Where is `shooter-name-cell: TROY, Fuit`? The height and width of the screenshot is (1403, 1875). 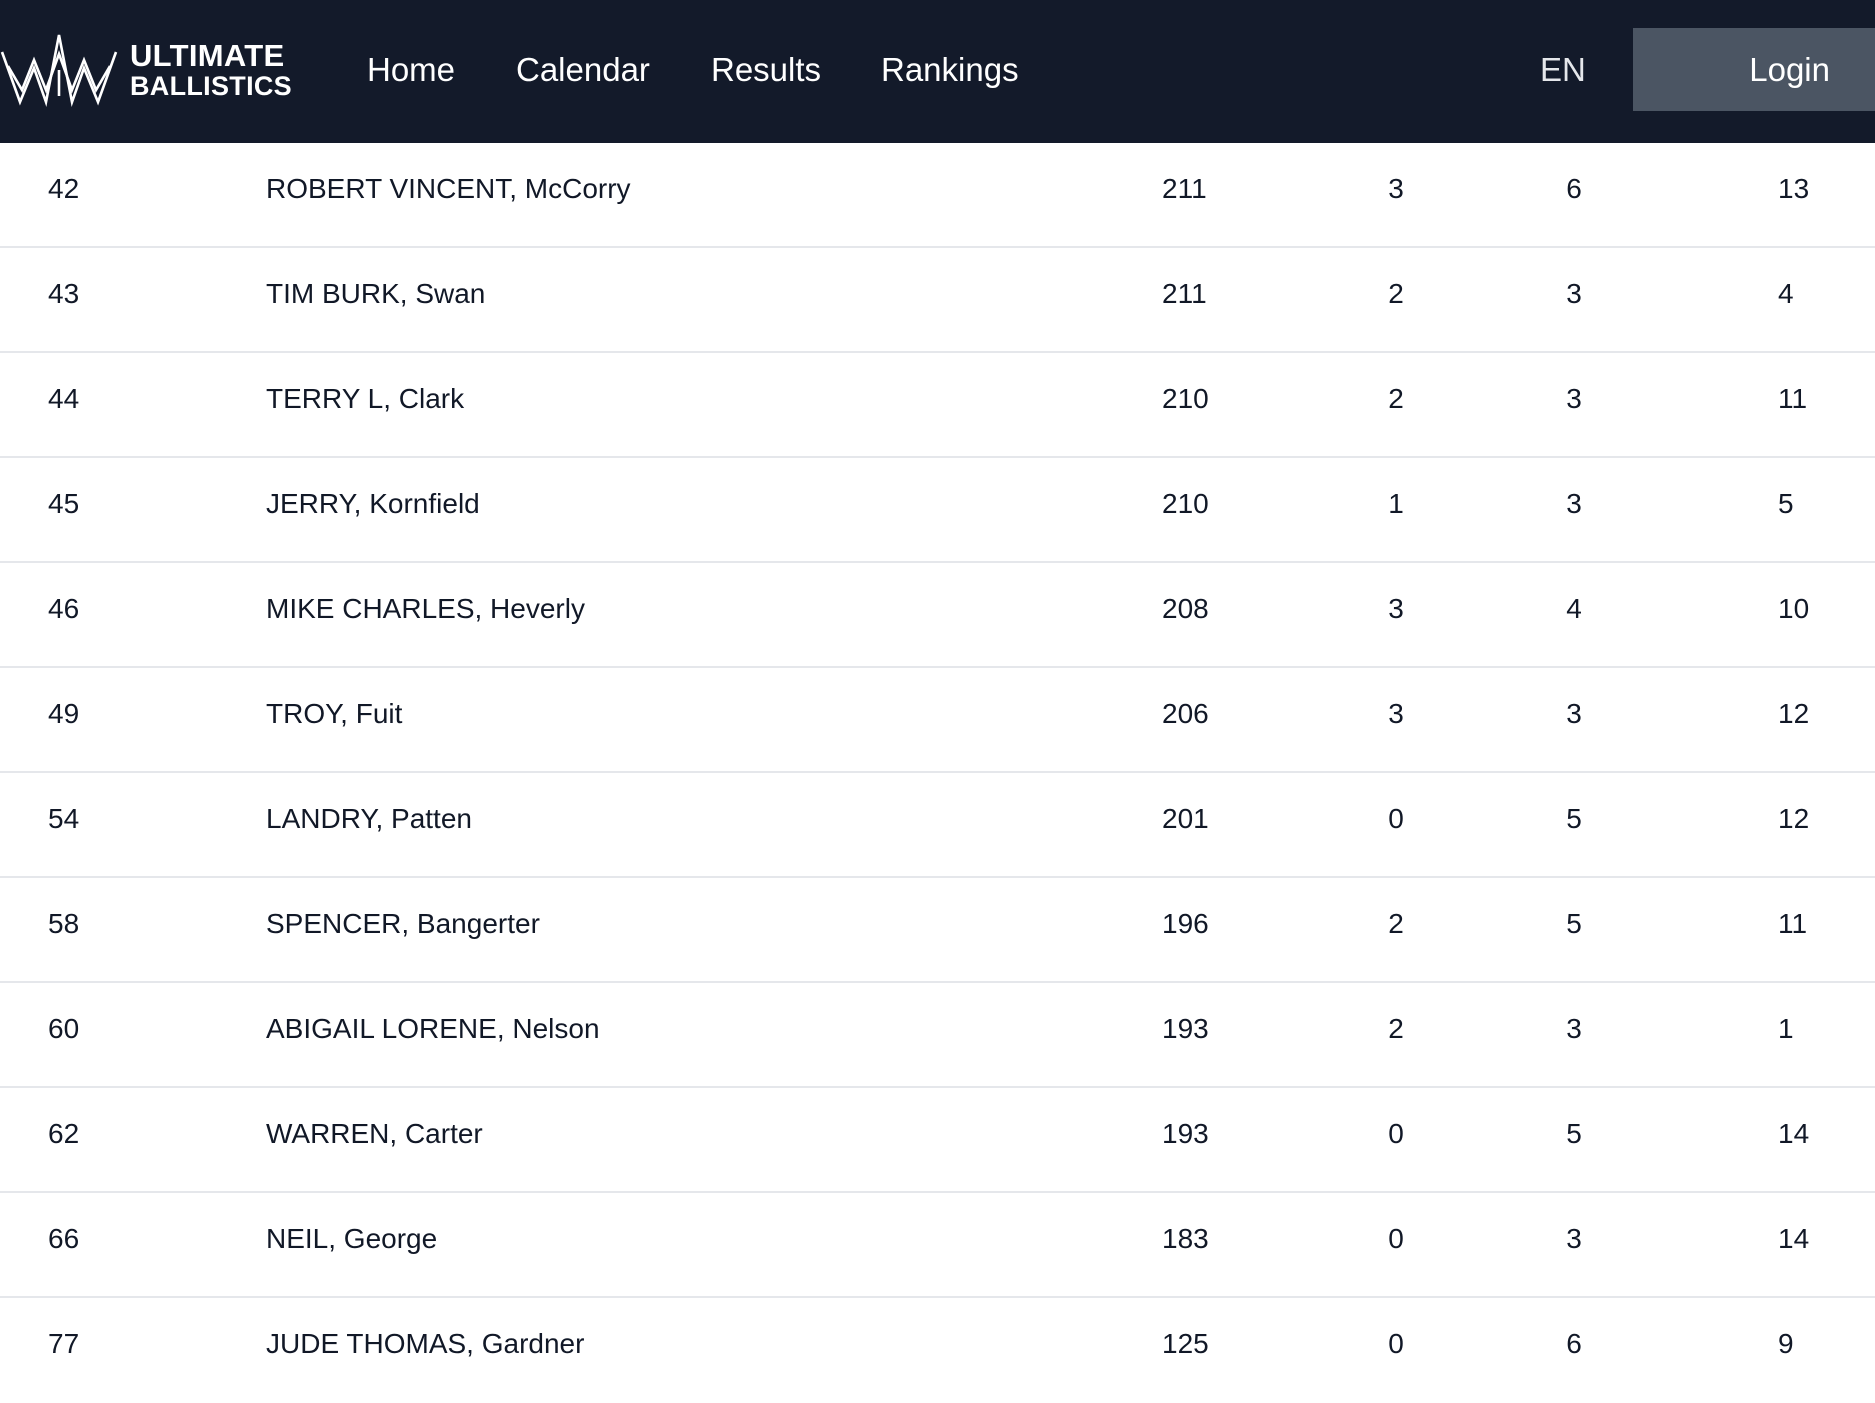 shooter-name-cell: TROY, Fuit is located at coordinates (334, 713).